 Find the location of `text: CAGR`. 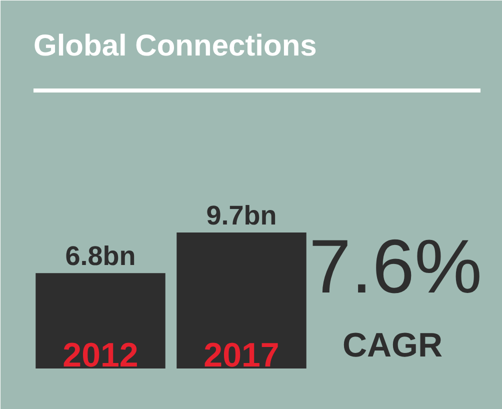

text: CAGR is located at coordinates (392, 345).